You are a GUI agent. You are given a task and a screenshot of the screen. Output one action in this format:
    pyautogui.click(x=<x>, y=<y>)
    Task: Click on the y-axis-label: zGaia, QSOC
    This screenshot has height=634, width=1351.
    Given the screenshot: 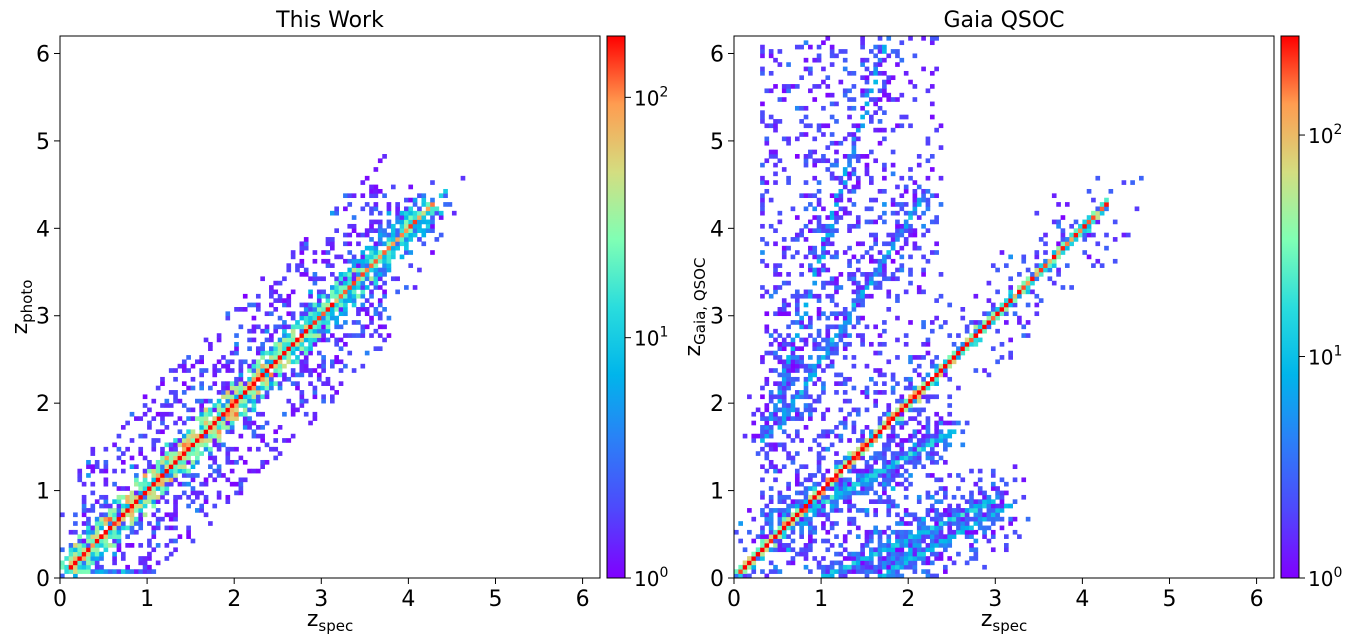 What is the action you would take?
    pyautogui.click(x=695, y=307)
    